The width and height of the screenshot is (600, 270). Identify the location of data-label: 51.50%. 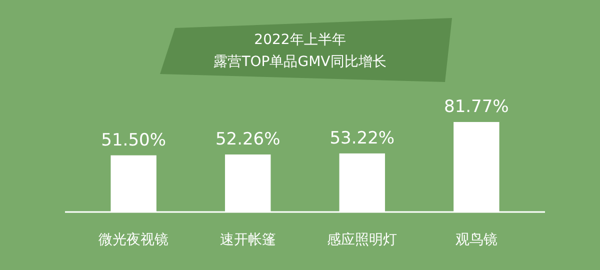
(133, 140).